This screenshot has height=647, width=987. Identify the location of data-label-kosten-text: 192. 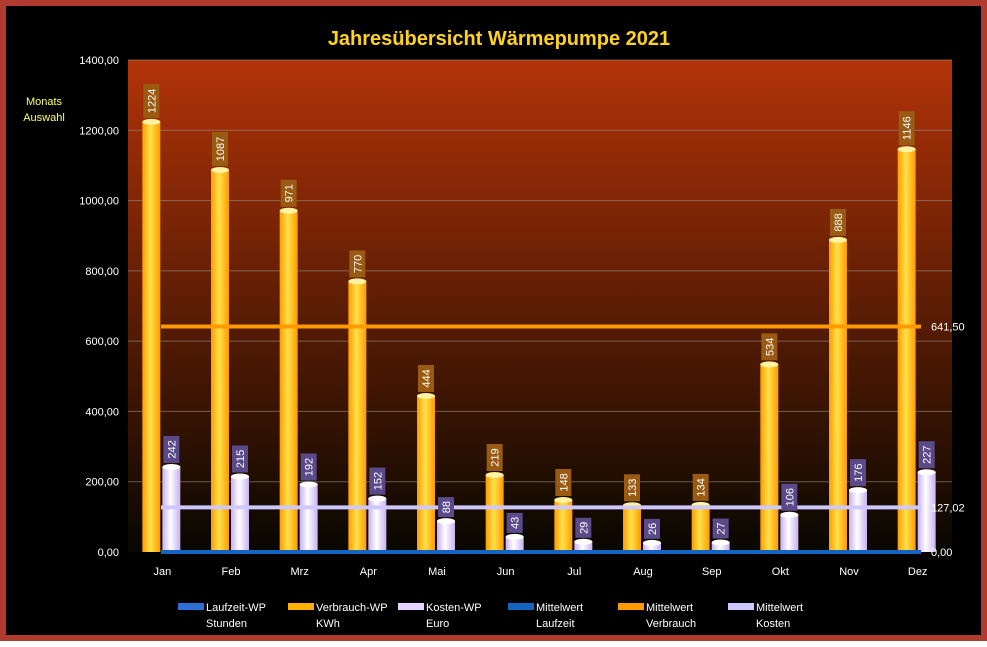
(310, 467).